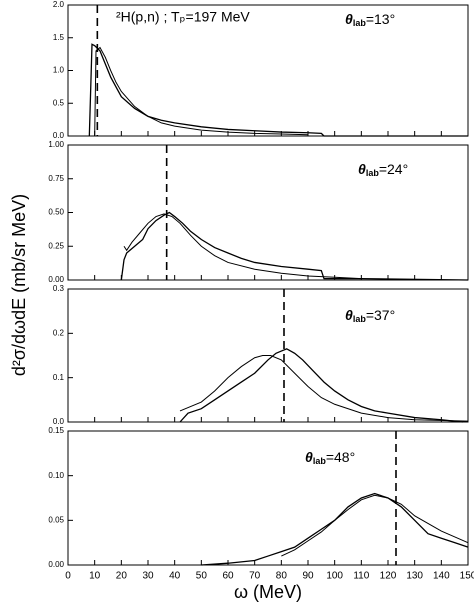  I want to click on y-tick-label: 1.00, so click(56, 144).